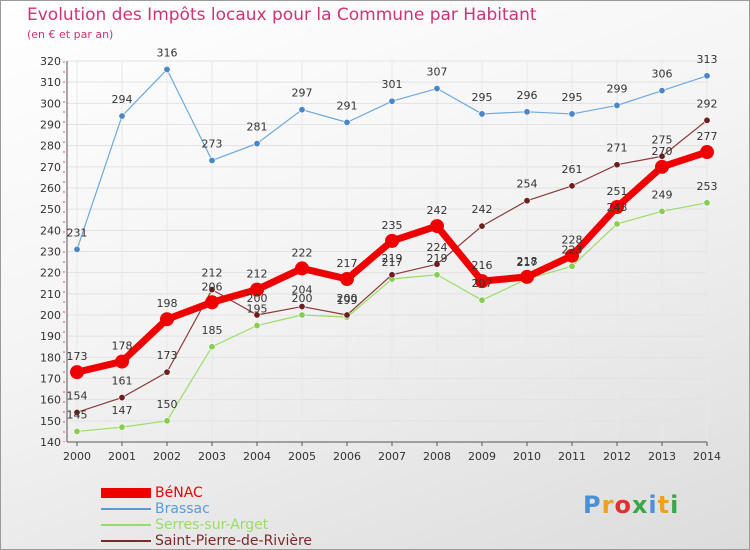 The image size is (750, 550). I want to click on data-label: 218, so click(527, 261).